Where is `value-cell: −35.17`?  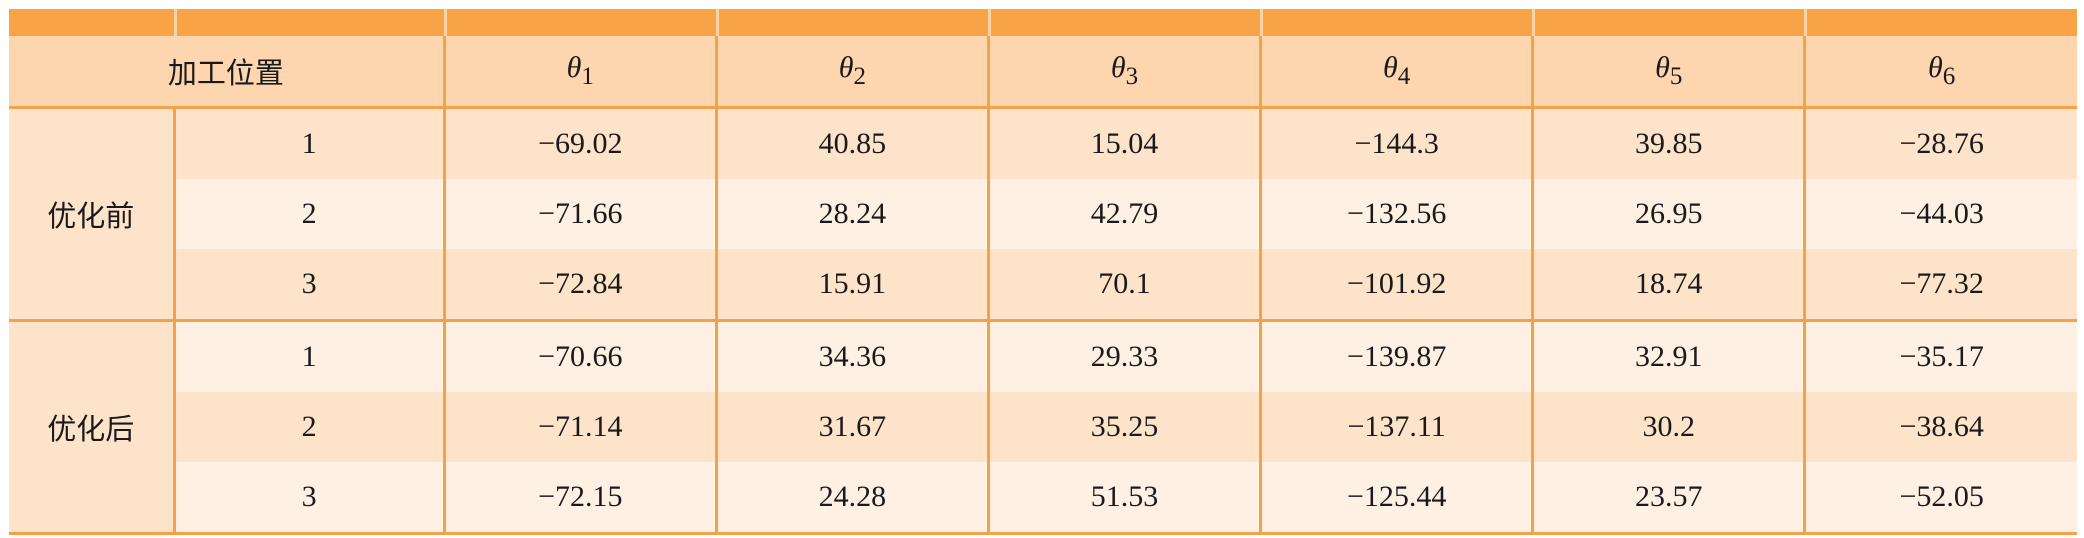 value-cell: −35.17 is located at coordinates (1940, 355).